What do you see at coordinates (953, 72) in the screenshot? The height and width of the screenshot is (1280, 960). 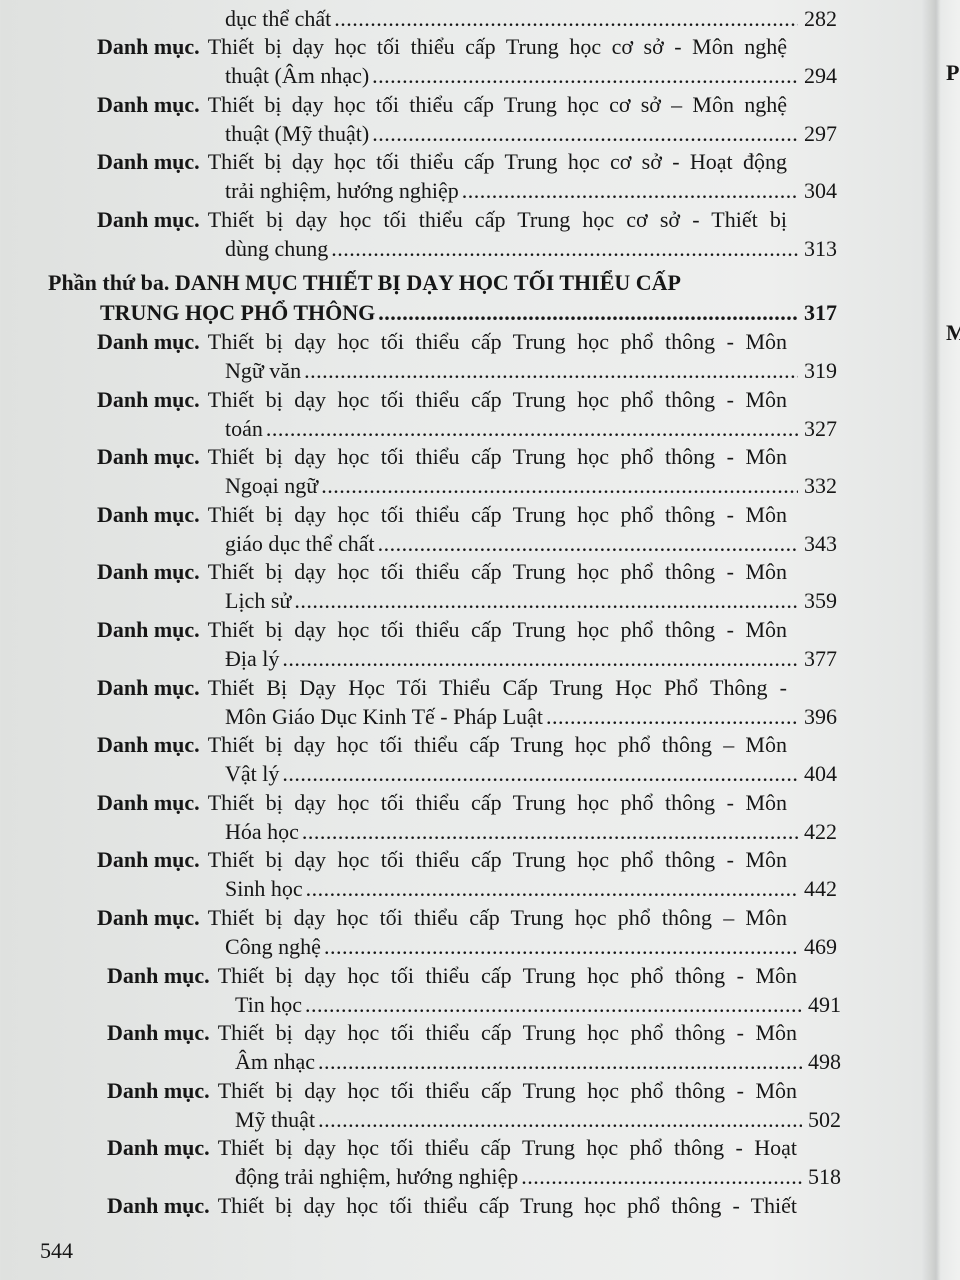 I see `facing-page-fragment: P` at bounding box center [953, 72].